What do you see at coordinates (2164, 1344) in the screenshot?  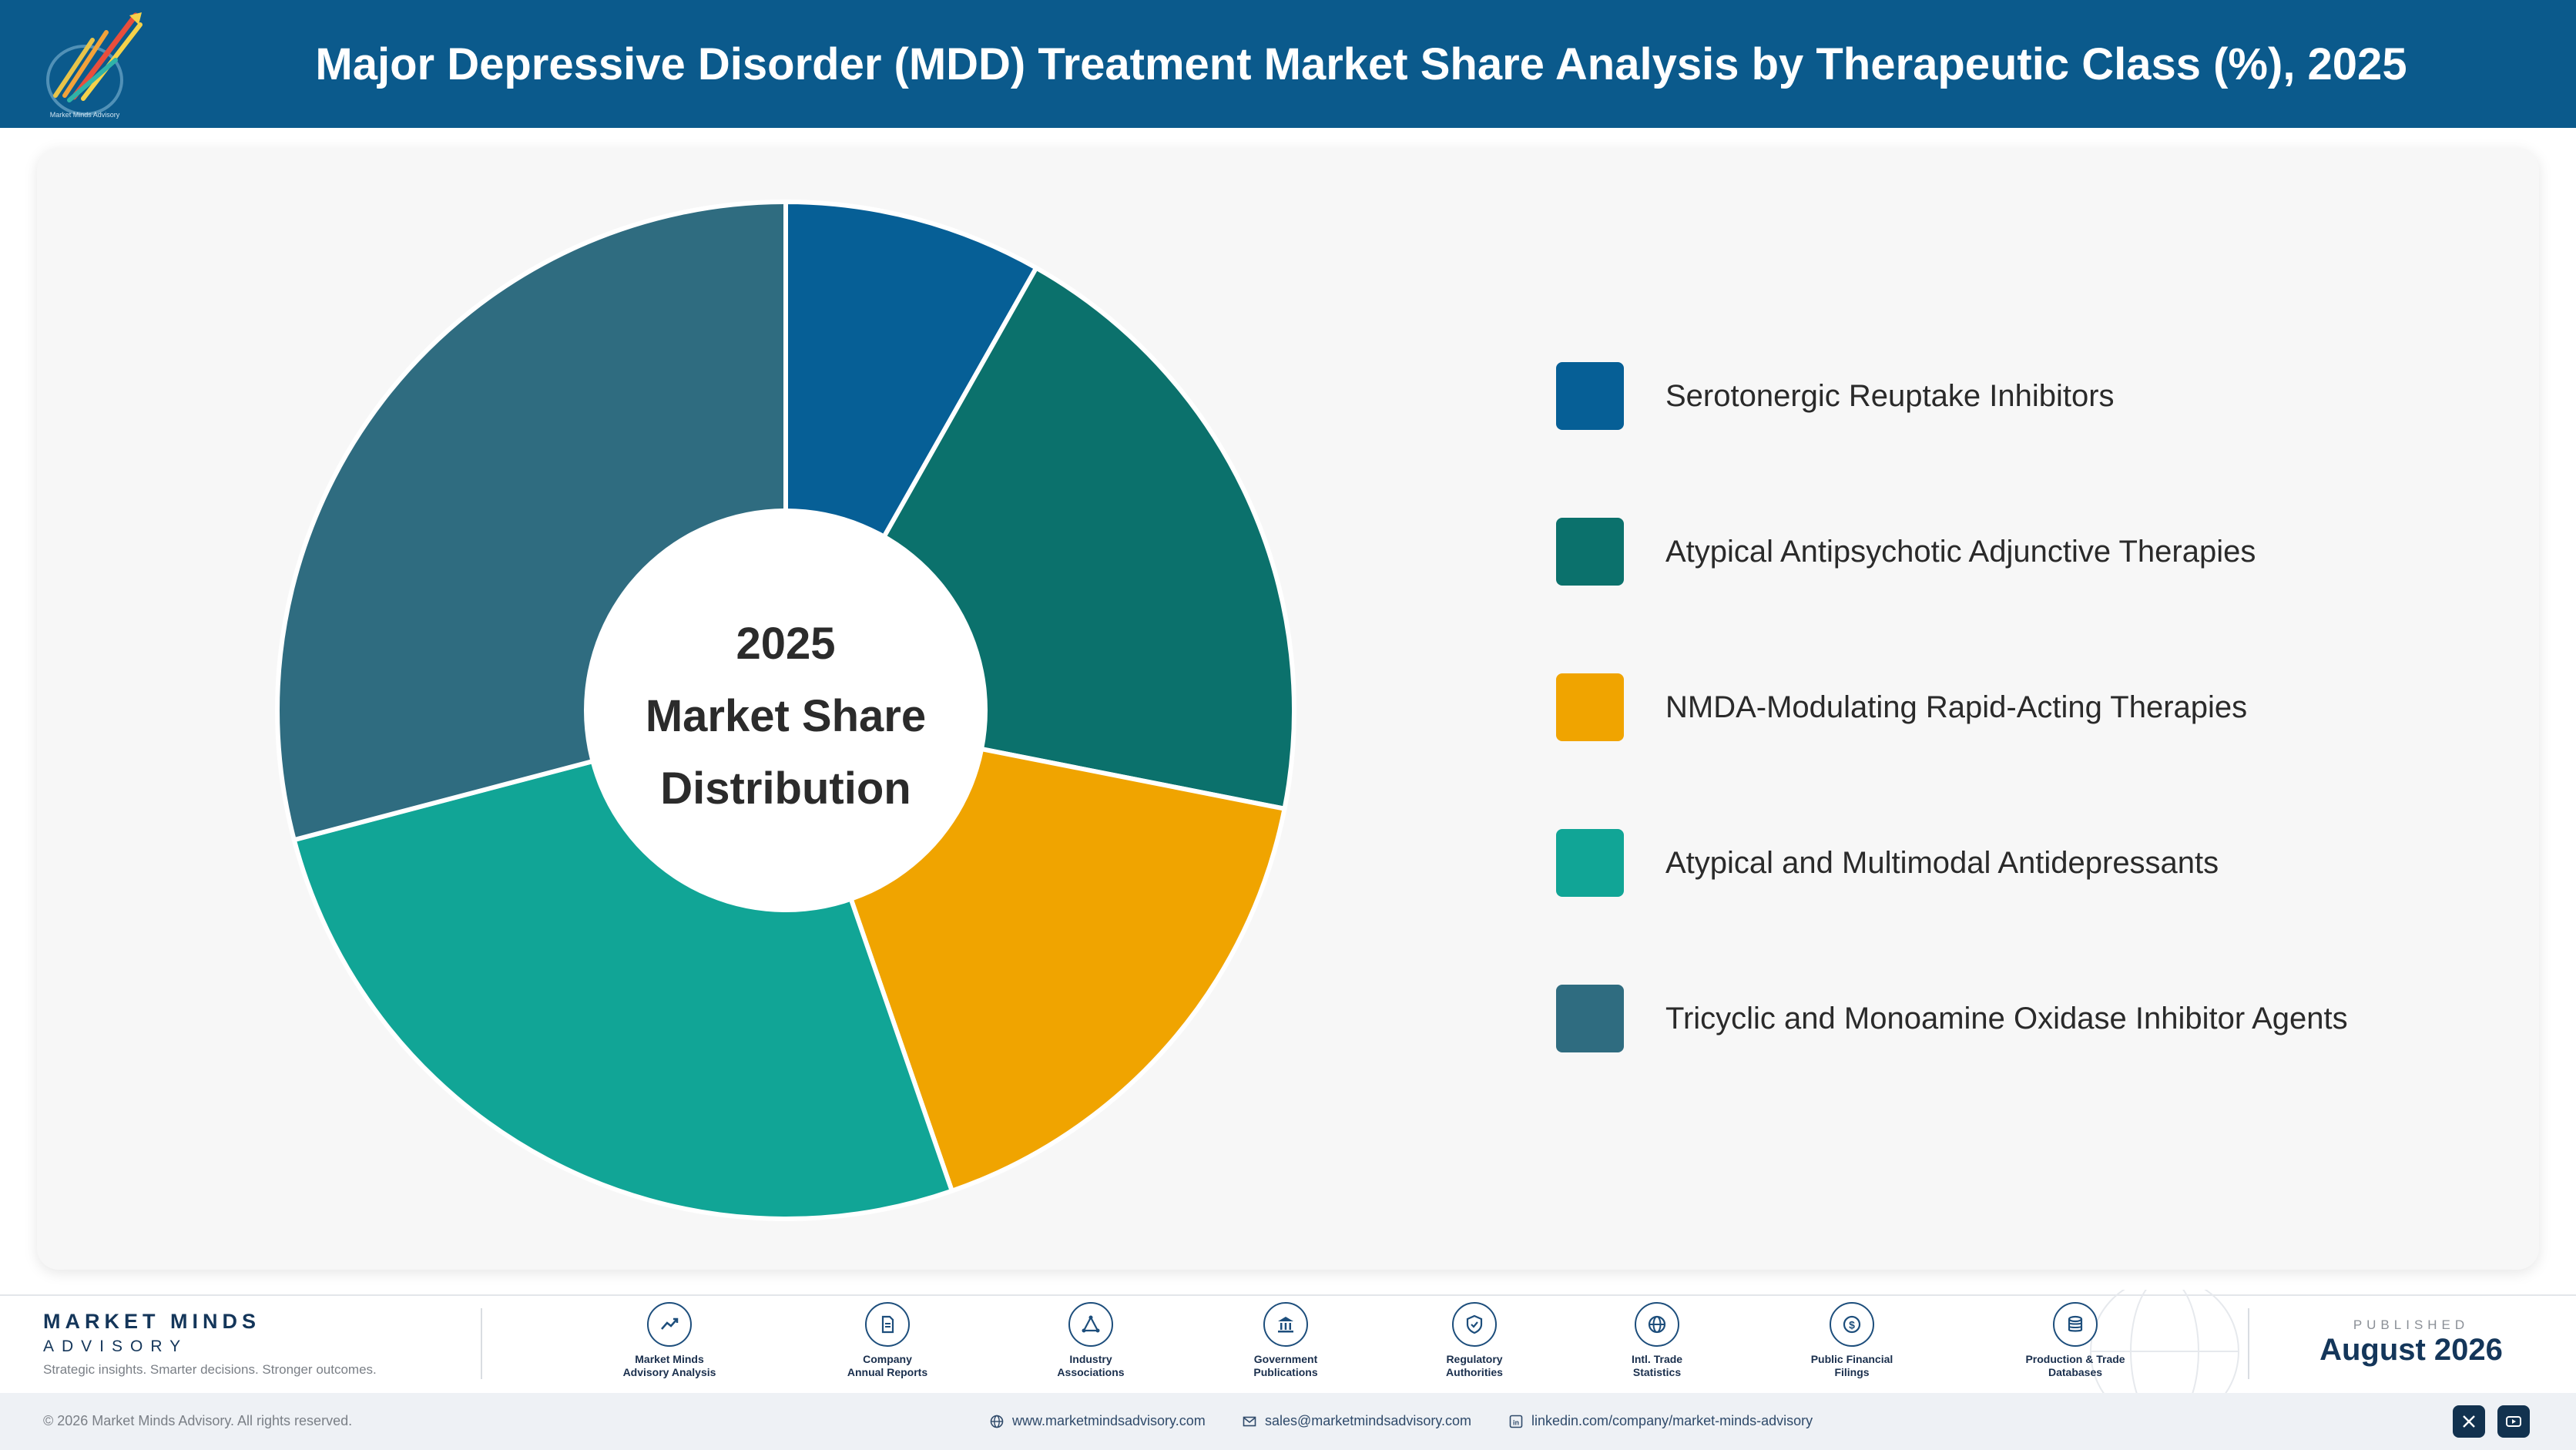 I see `globe-watermark-icon` at bounding box center [2164, 1344].